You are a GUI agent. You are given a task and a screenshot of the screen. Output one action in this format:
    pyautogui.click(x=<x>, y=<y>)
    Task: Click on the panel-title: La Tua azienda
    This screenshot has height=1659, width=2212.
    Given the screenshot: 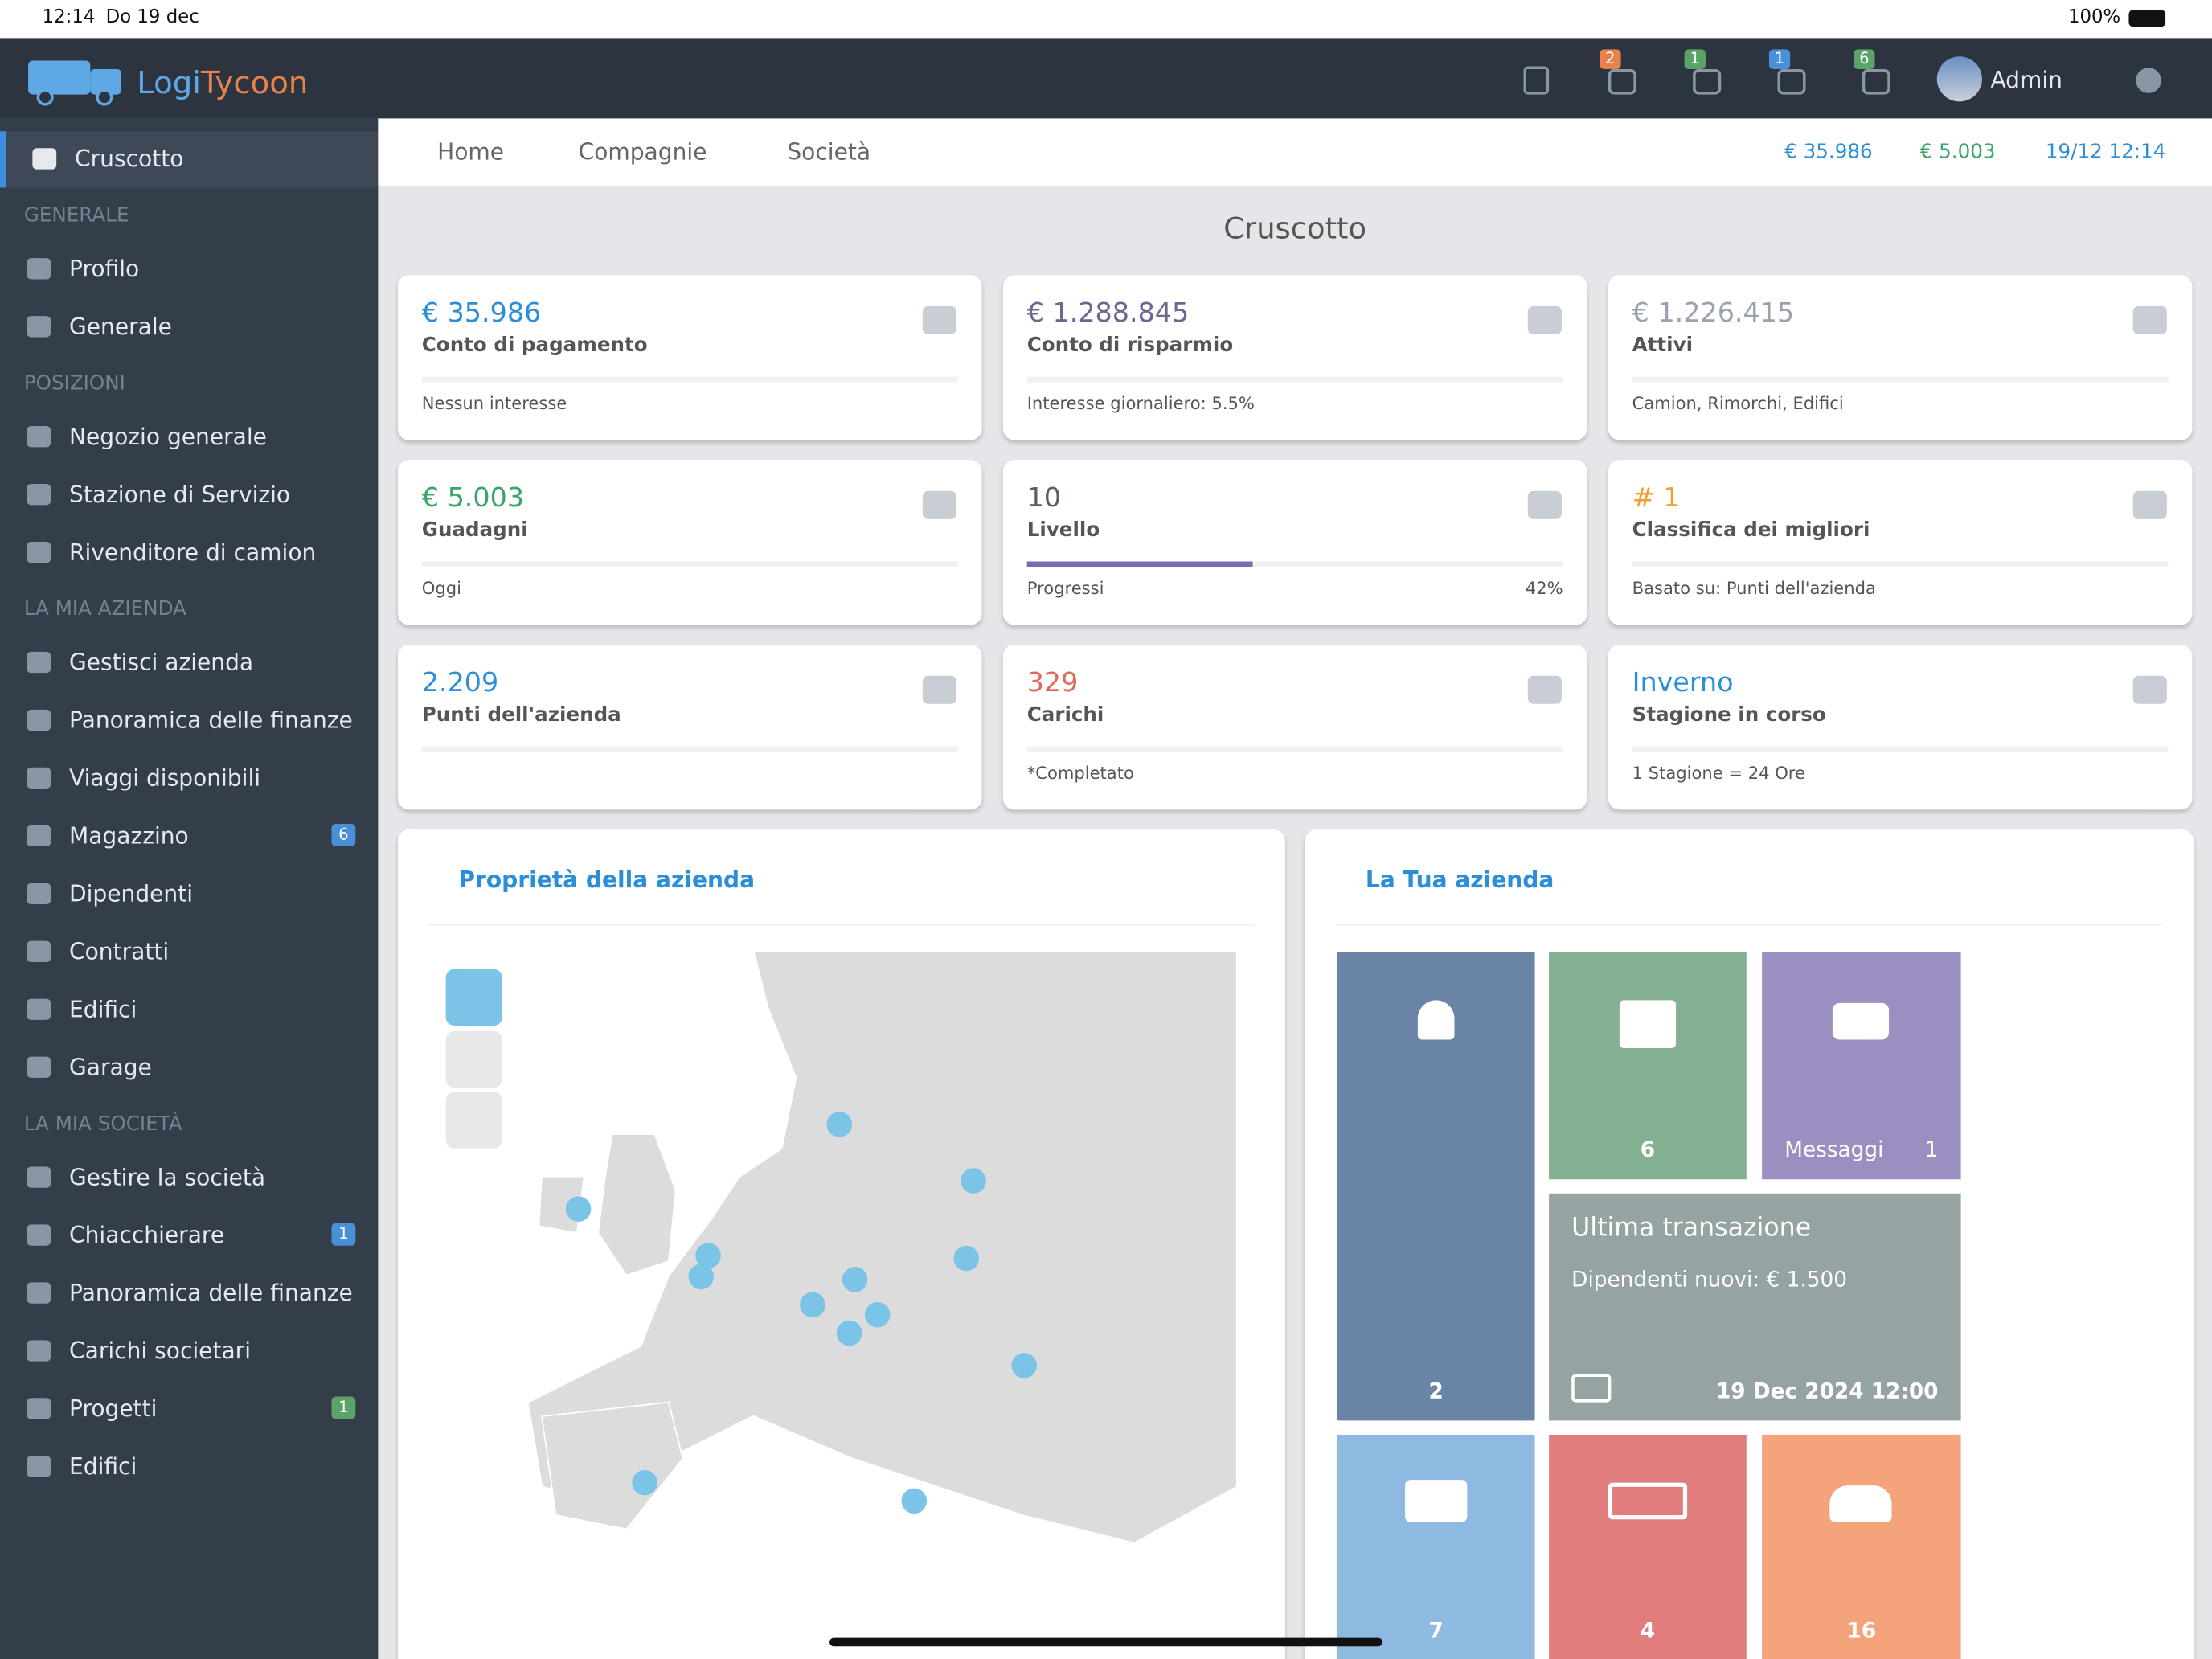 What is the action you would take?
    pyautogui.click(x=1460, y=879)
    